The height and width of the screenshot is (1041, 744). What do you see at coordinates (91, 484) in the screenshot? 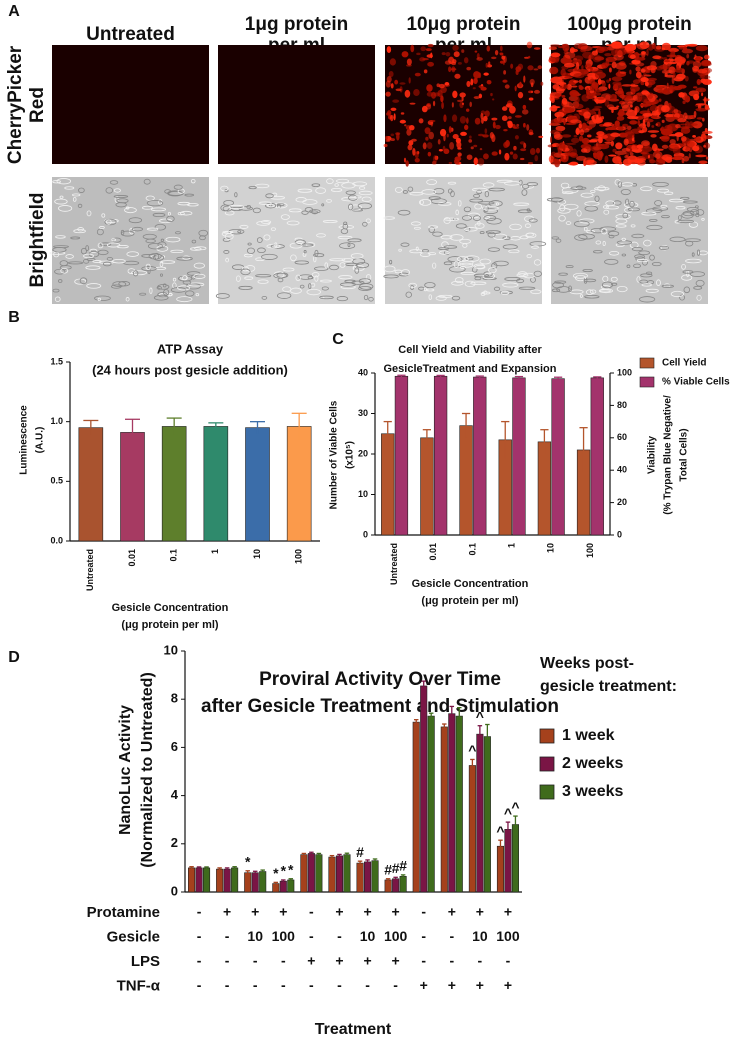
I see `bar` at bounding box center [91, 484].